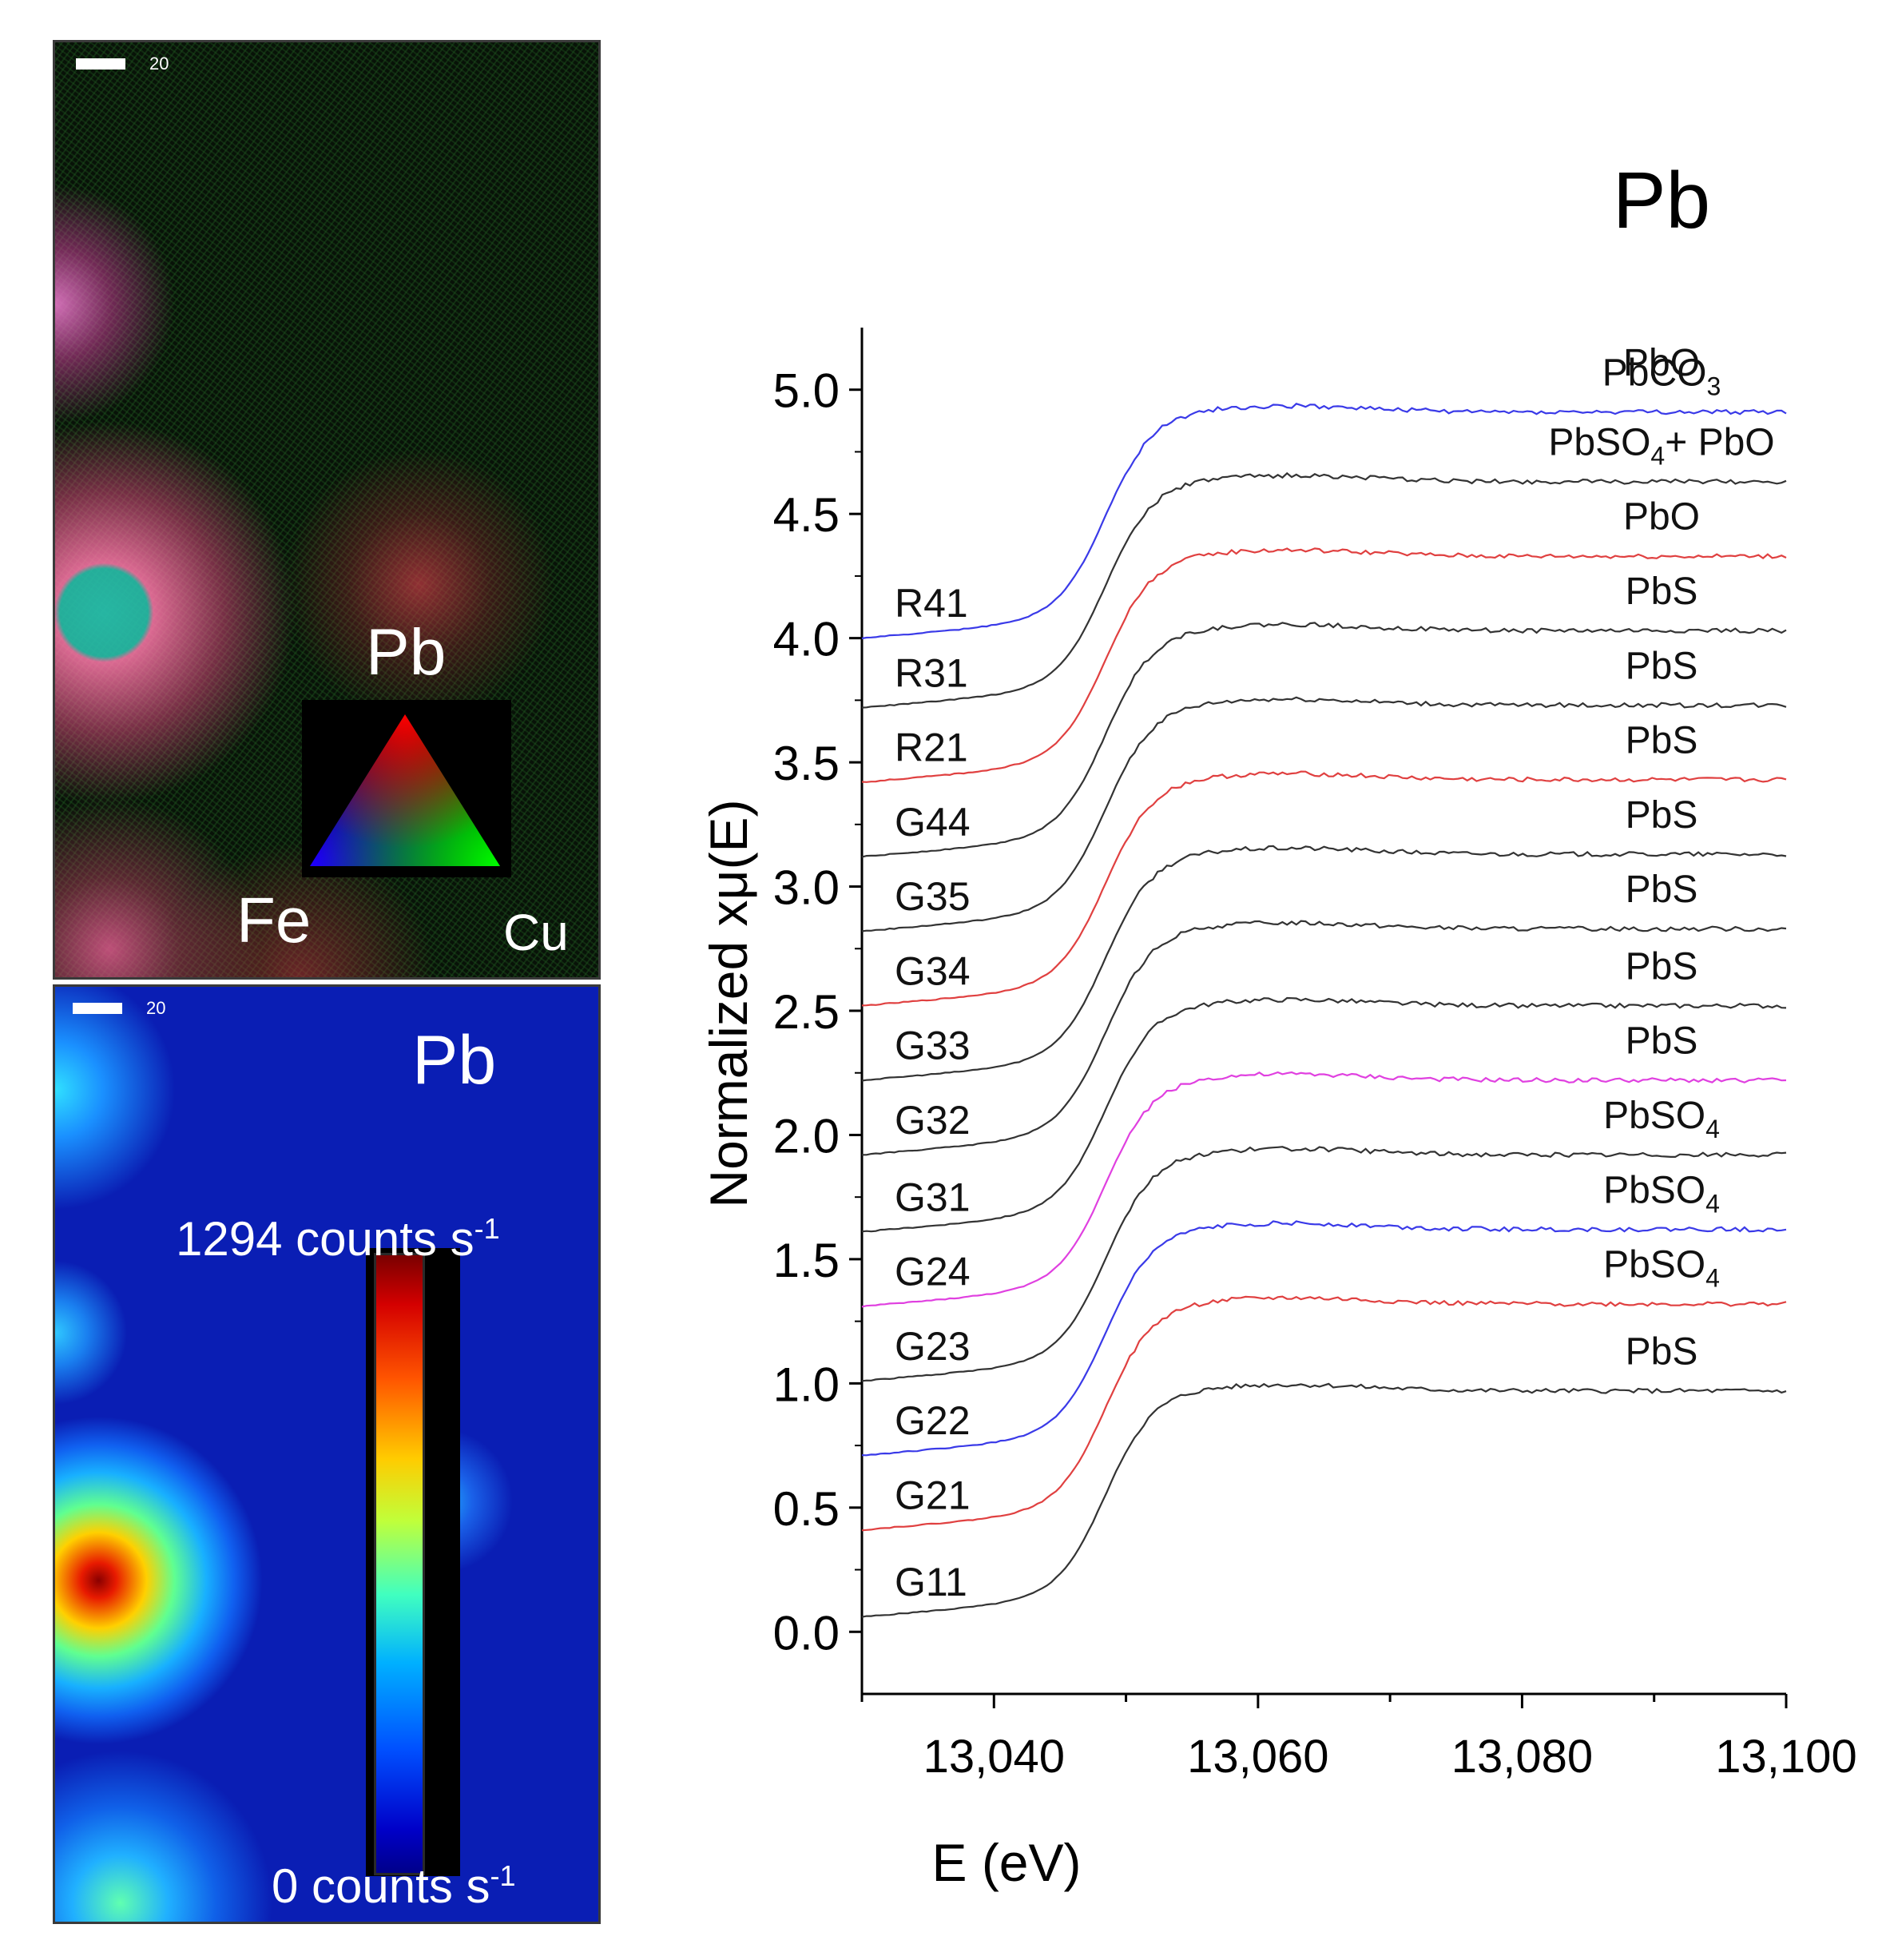 This screenshot has height=1960, width=1886. I want to click on series-line-r21, so click(1324, 665).